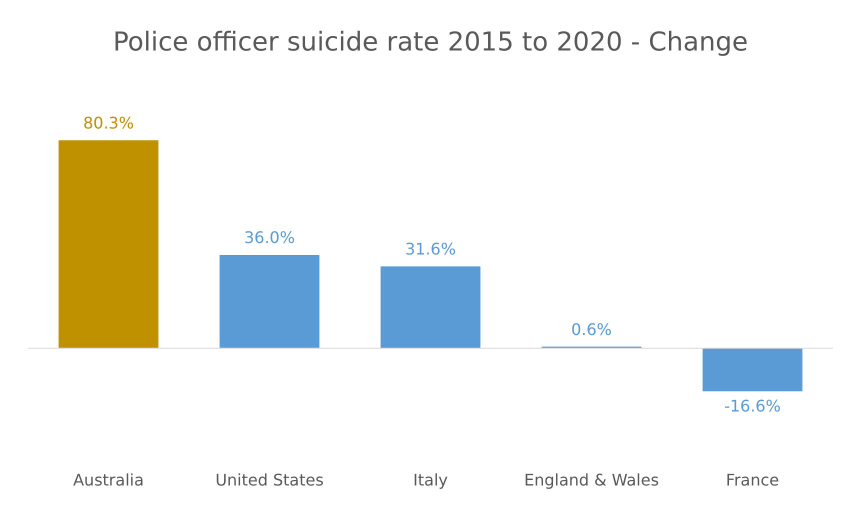  Describe the element at coordinates (269, 480) in the screenshot. I see `x-tick-label: United States` at that location.